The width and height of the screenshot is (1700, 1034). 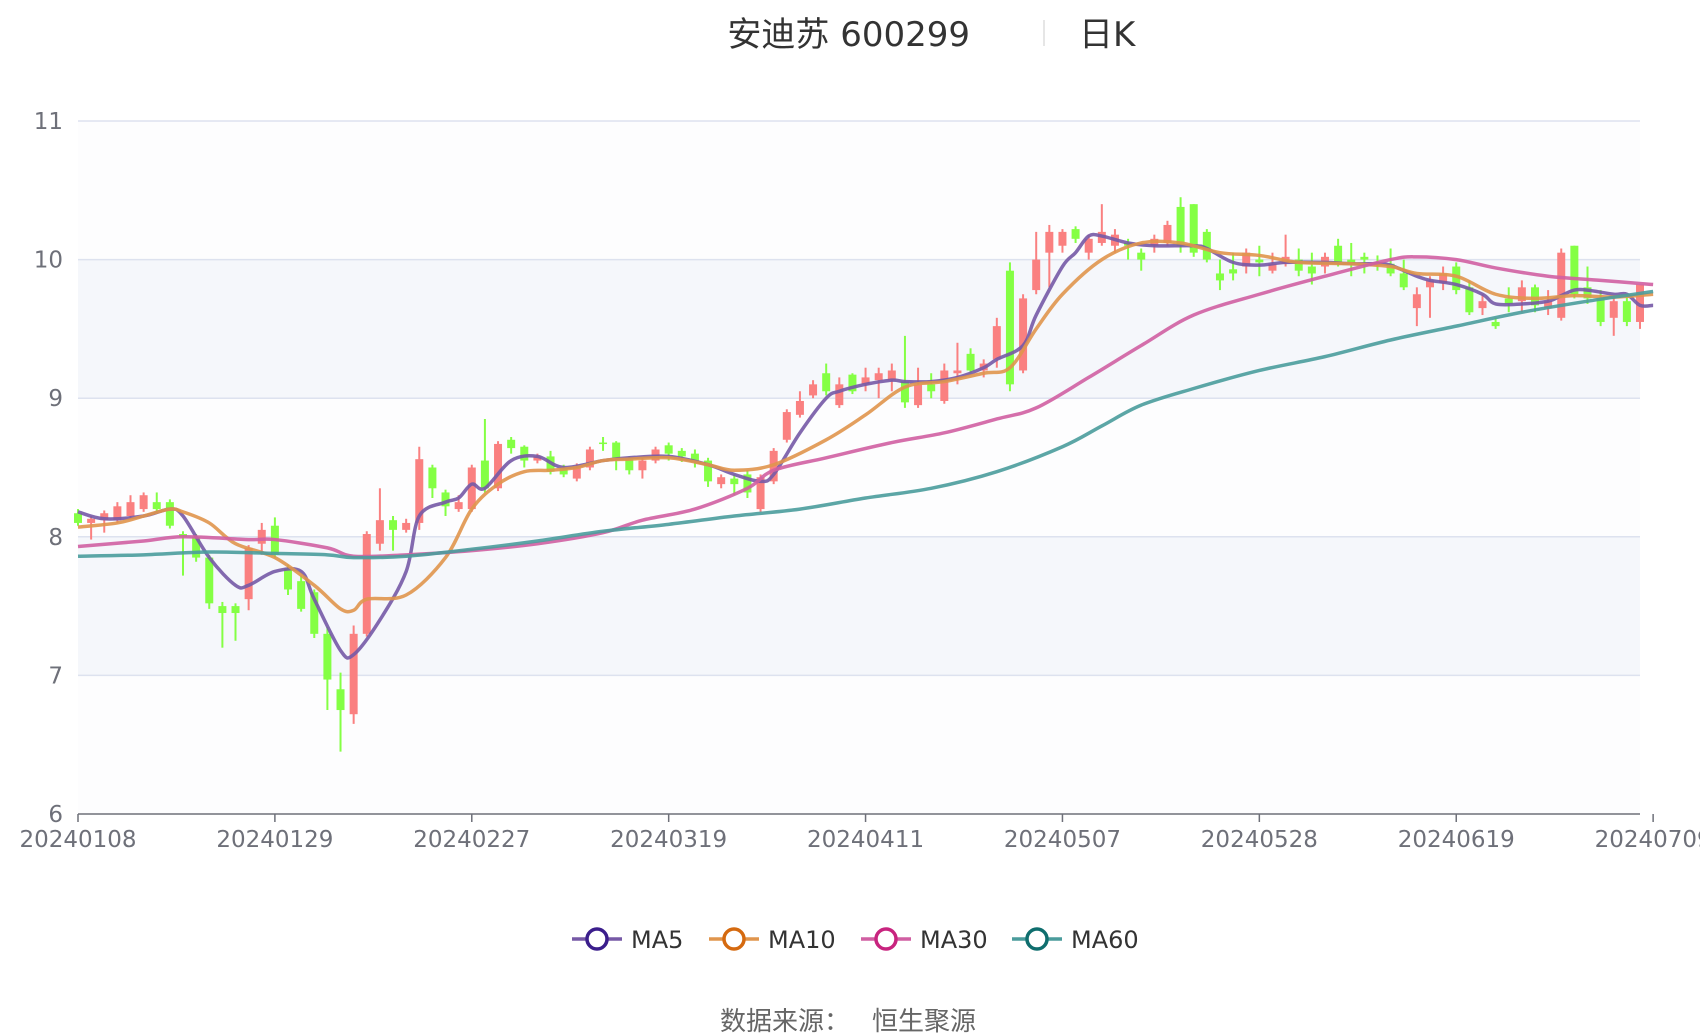 What do you see at coordinates (48, 122) in the screenshot?
I see `y-tick-label: 11` at bounding box center [48, 122].